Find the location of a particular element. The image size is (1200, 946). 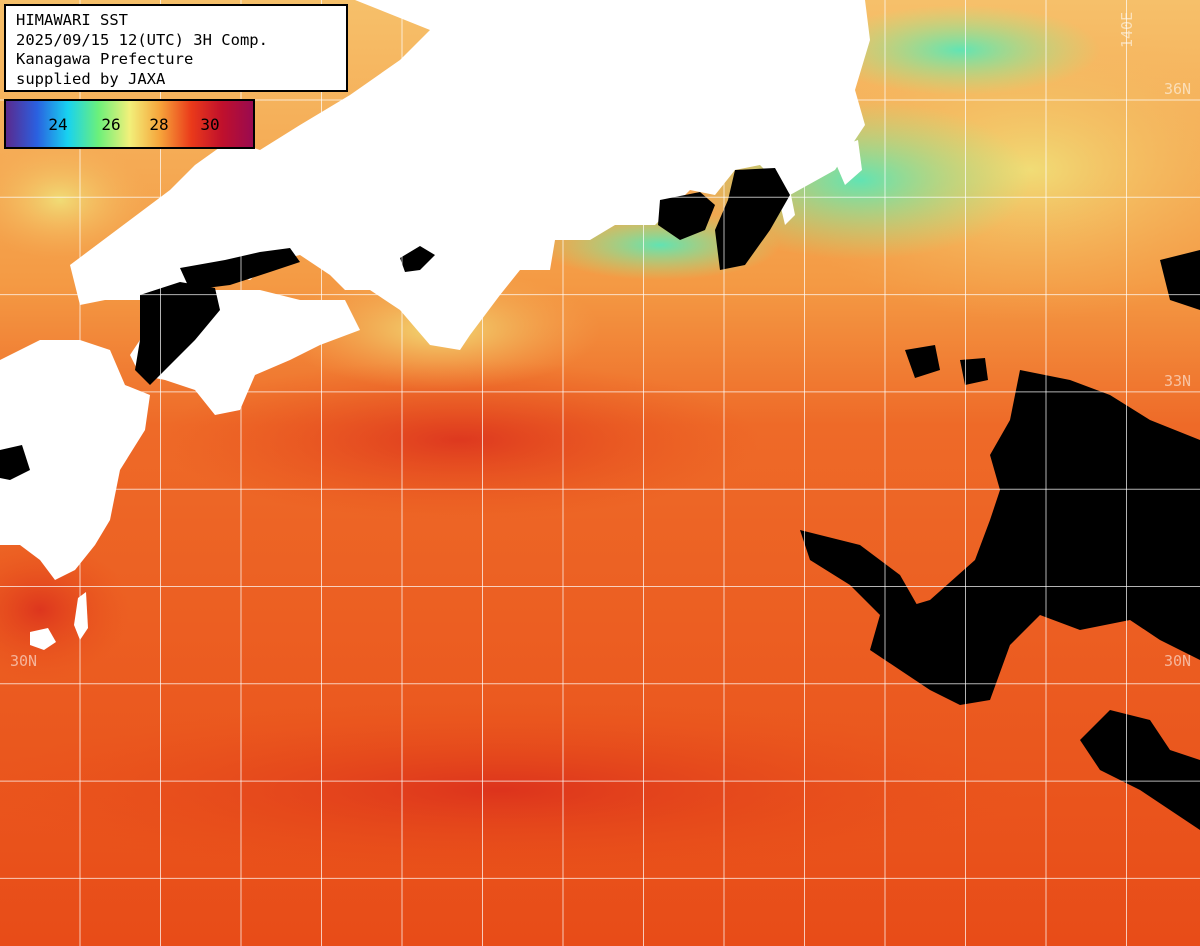

map-title: HIMAWARI SST is located at coordinates (72, 20).